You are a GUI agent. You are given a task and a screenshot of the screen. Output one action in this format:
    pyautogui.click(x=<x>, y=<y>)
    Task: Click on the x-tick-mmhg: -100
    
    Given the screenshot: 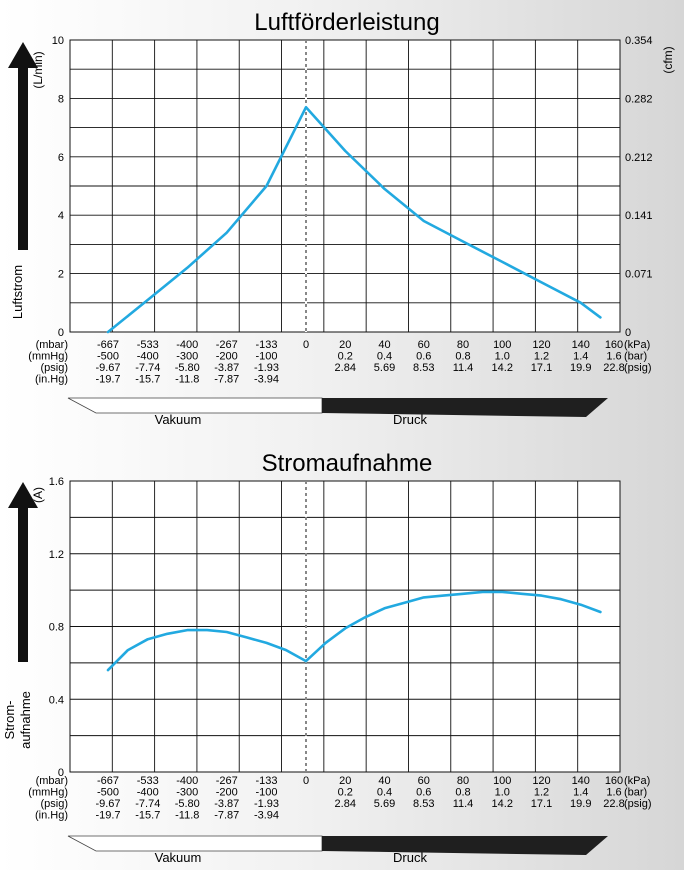 What is the action you would take?
    pyautogui.click(x=267, y=357)
    